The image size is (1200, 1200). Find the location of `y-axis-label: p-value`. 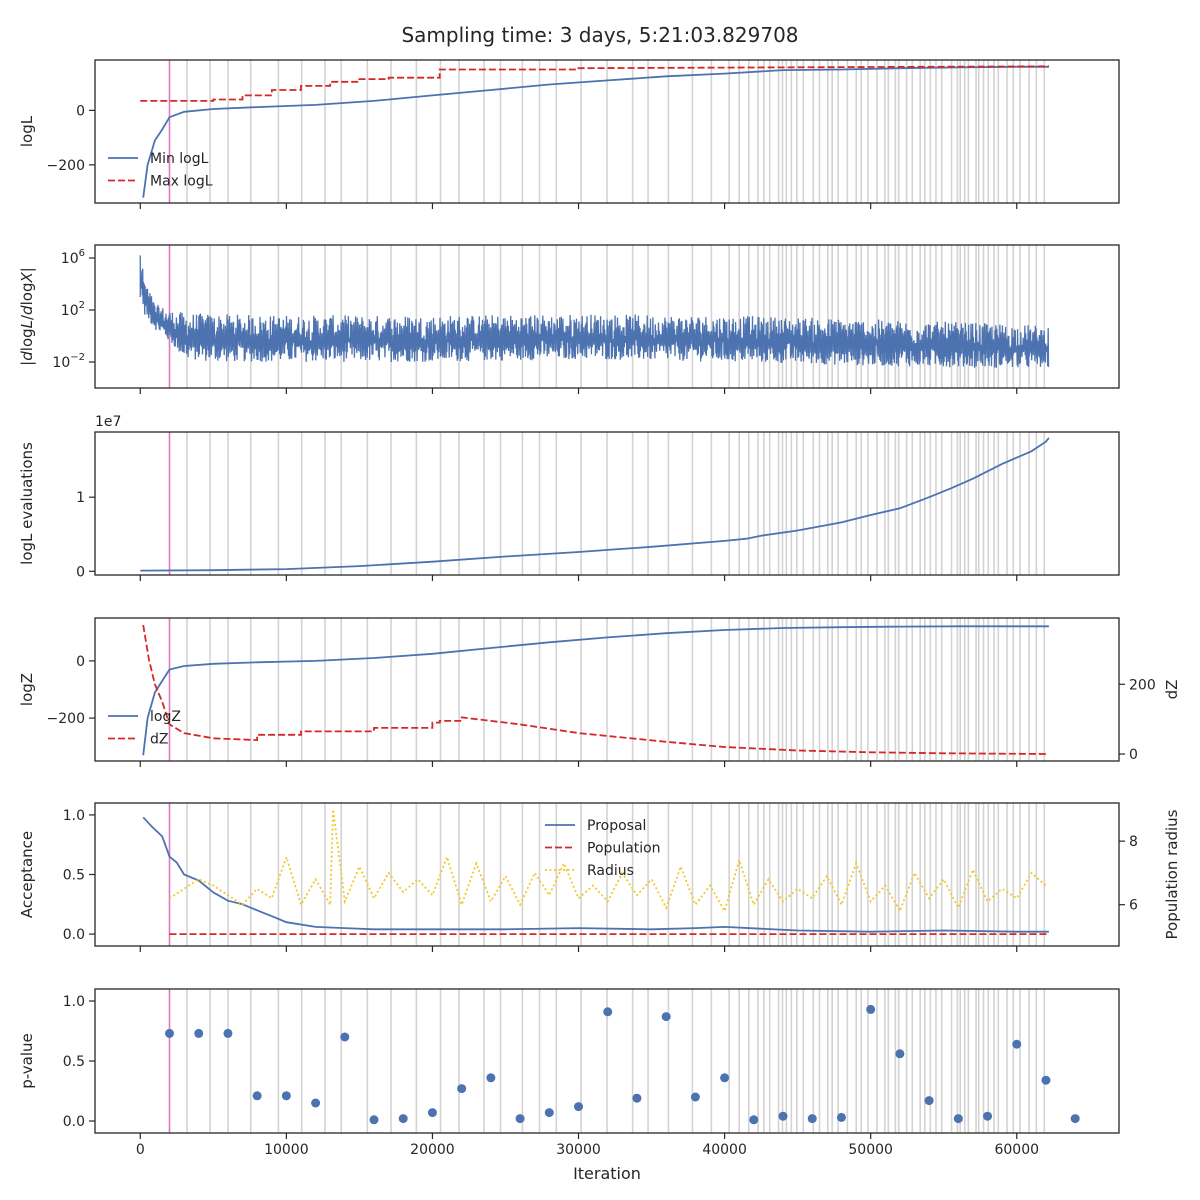

y-axis-label: p-value is located at coordinates (27, 1061).